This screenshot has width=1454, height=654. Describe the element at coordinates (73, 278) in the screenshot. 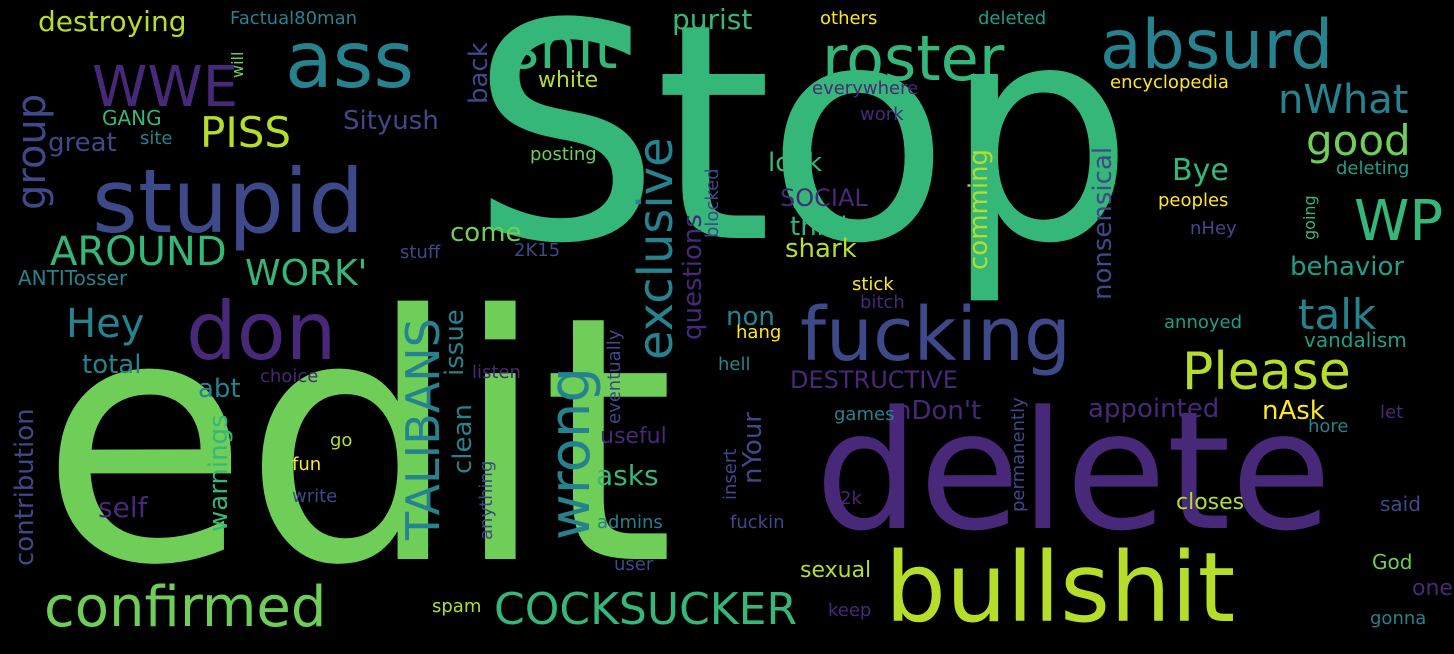

I see `word-ANTITosser: ANTITosser` at that location.